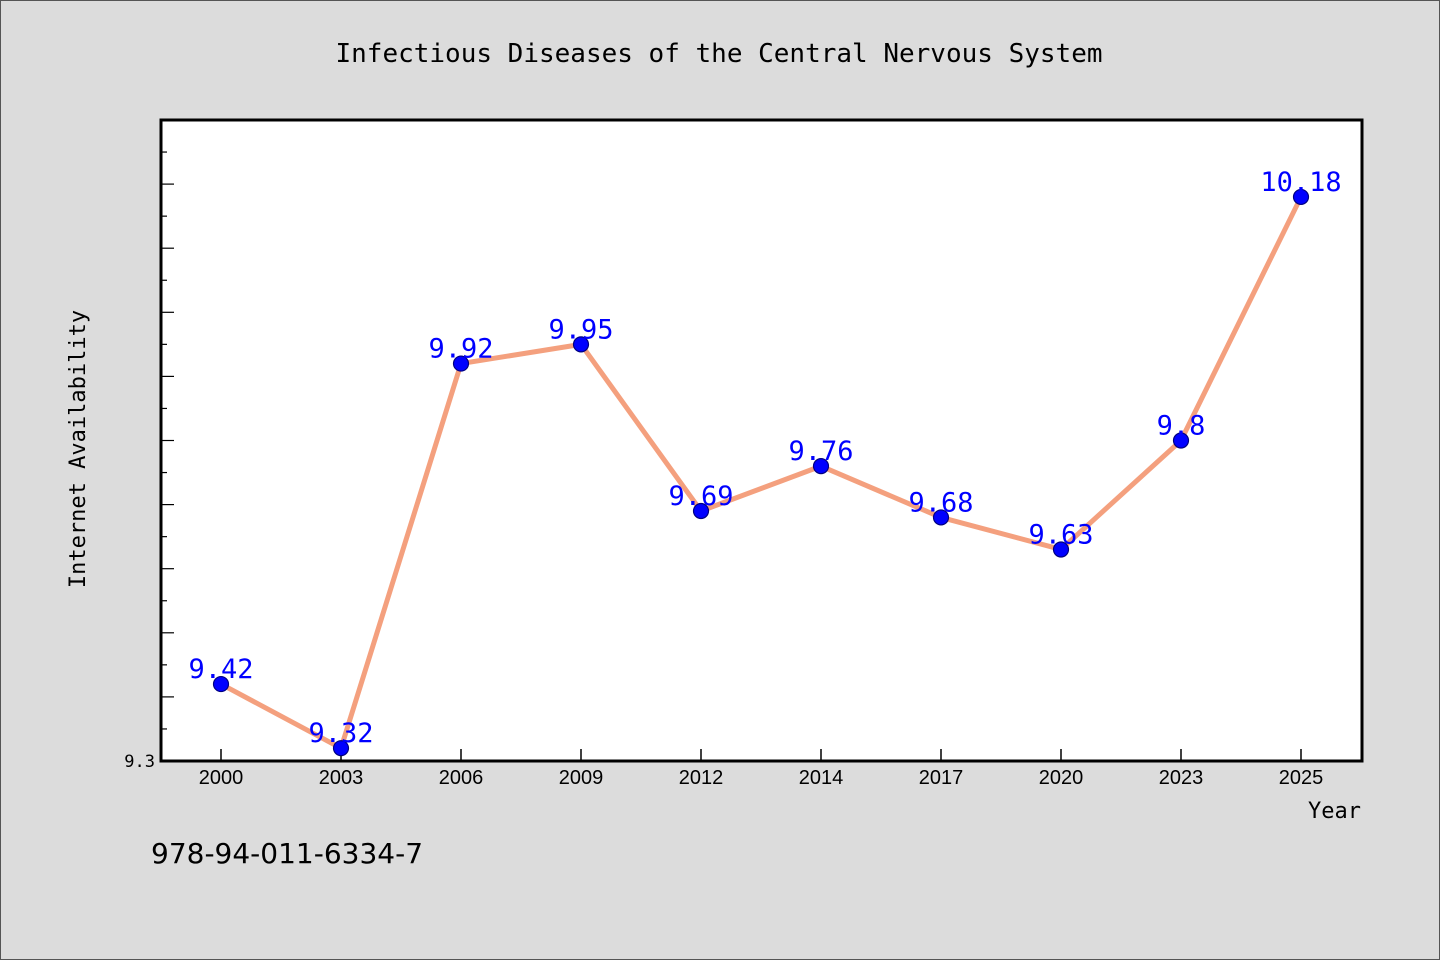 This screenshot has width=1440, height=960. Describe the element at coordinates (941, 778) in the screenshot. I see `x-tick-label: 2017` at that location.